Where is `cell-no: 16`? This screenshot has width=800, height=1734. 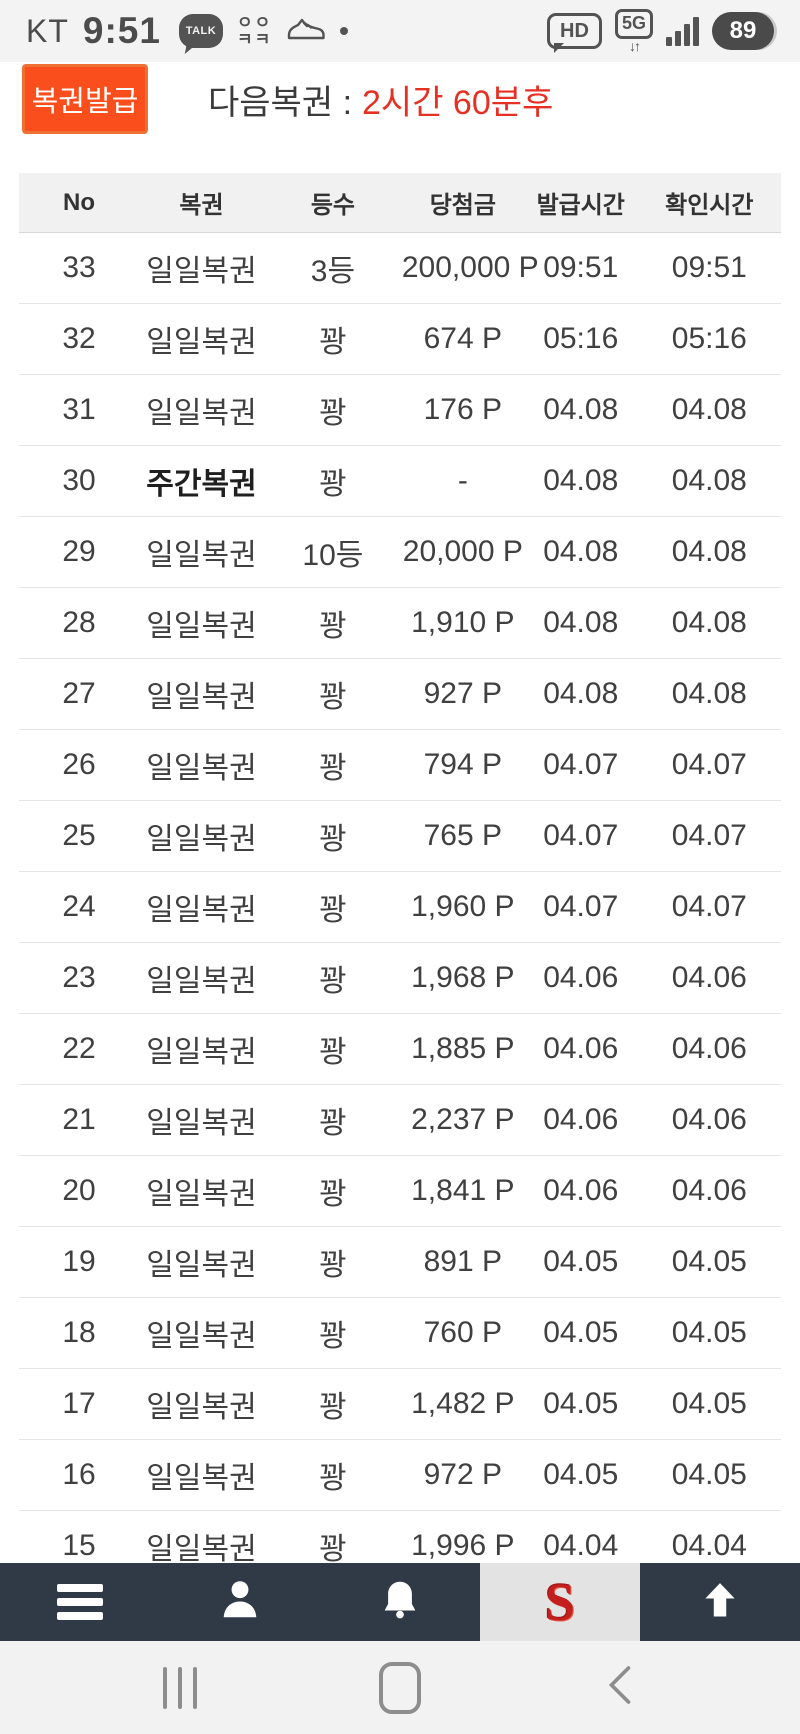
cell-no: 16 is located at coordinates (79, 1474).